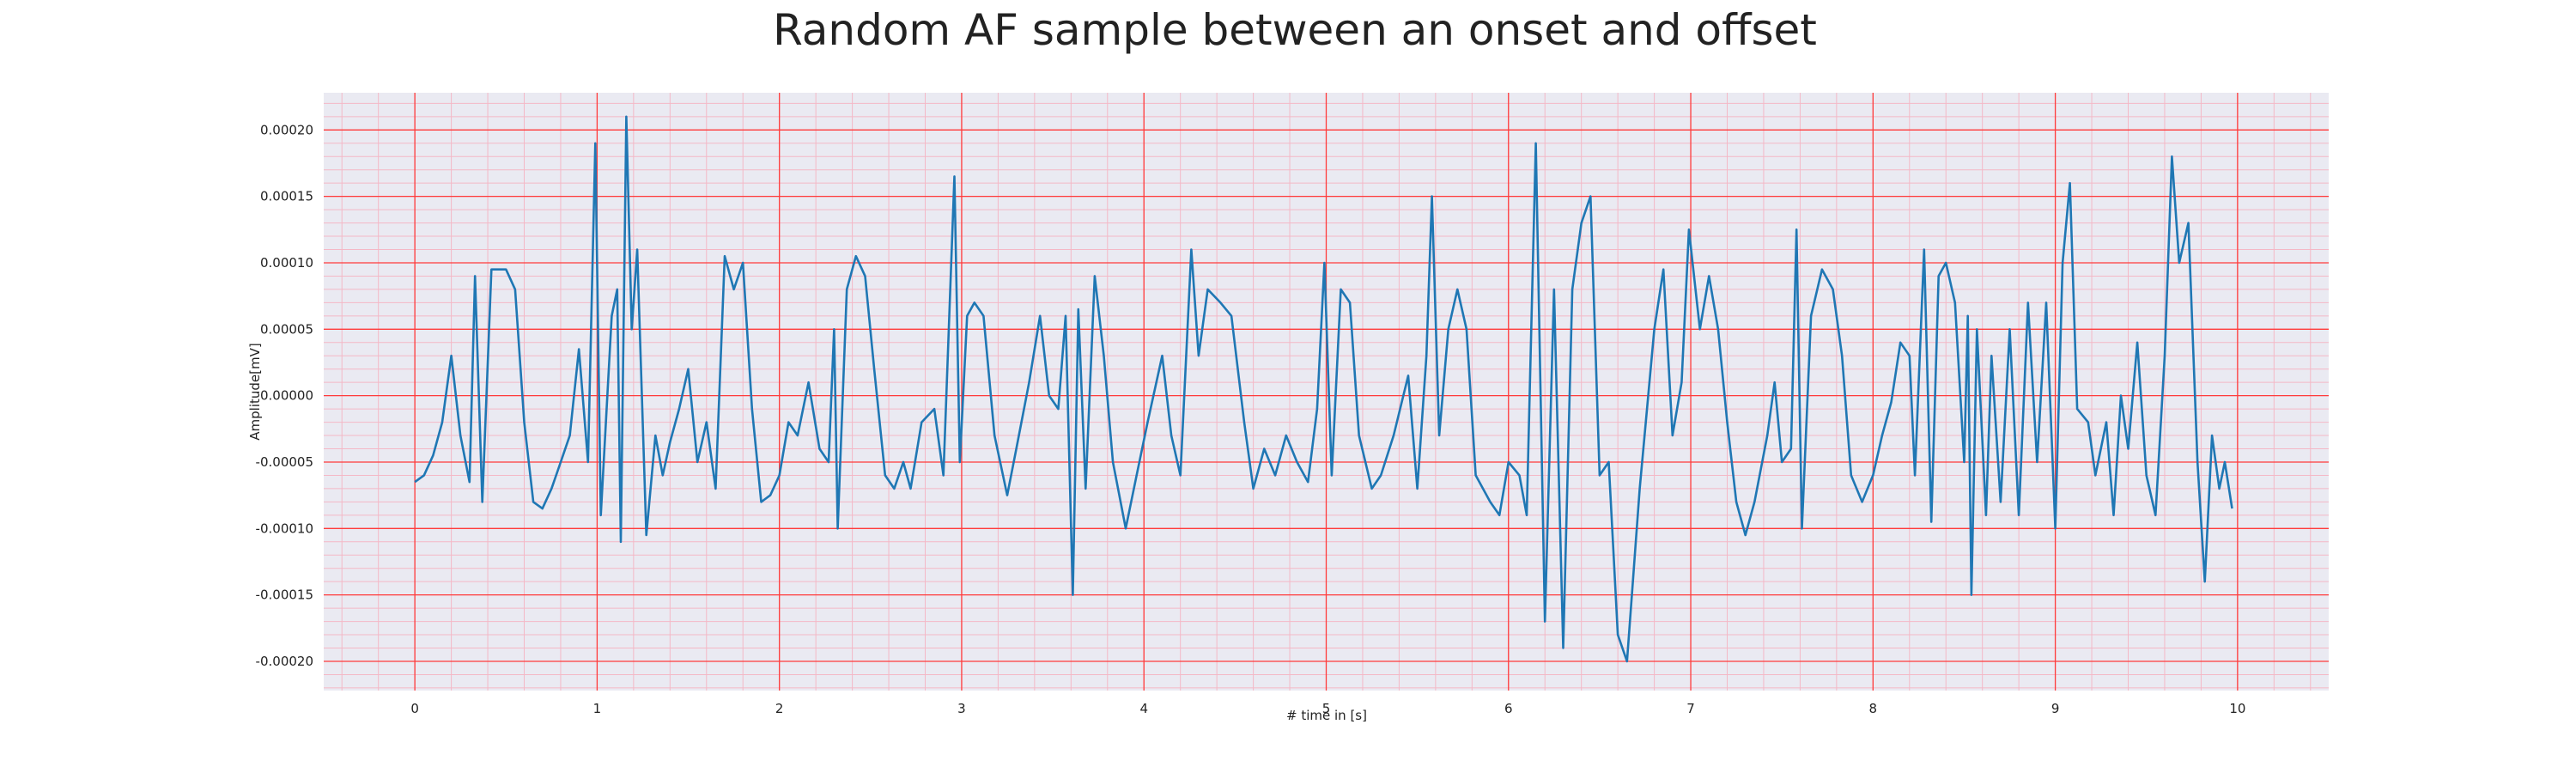  Describe the element at coordinates (286, 263) in the screenshot. I see `y-tick-label: 0.00010` at that location.